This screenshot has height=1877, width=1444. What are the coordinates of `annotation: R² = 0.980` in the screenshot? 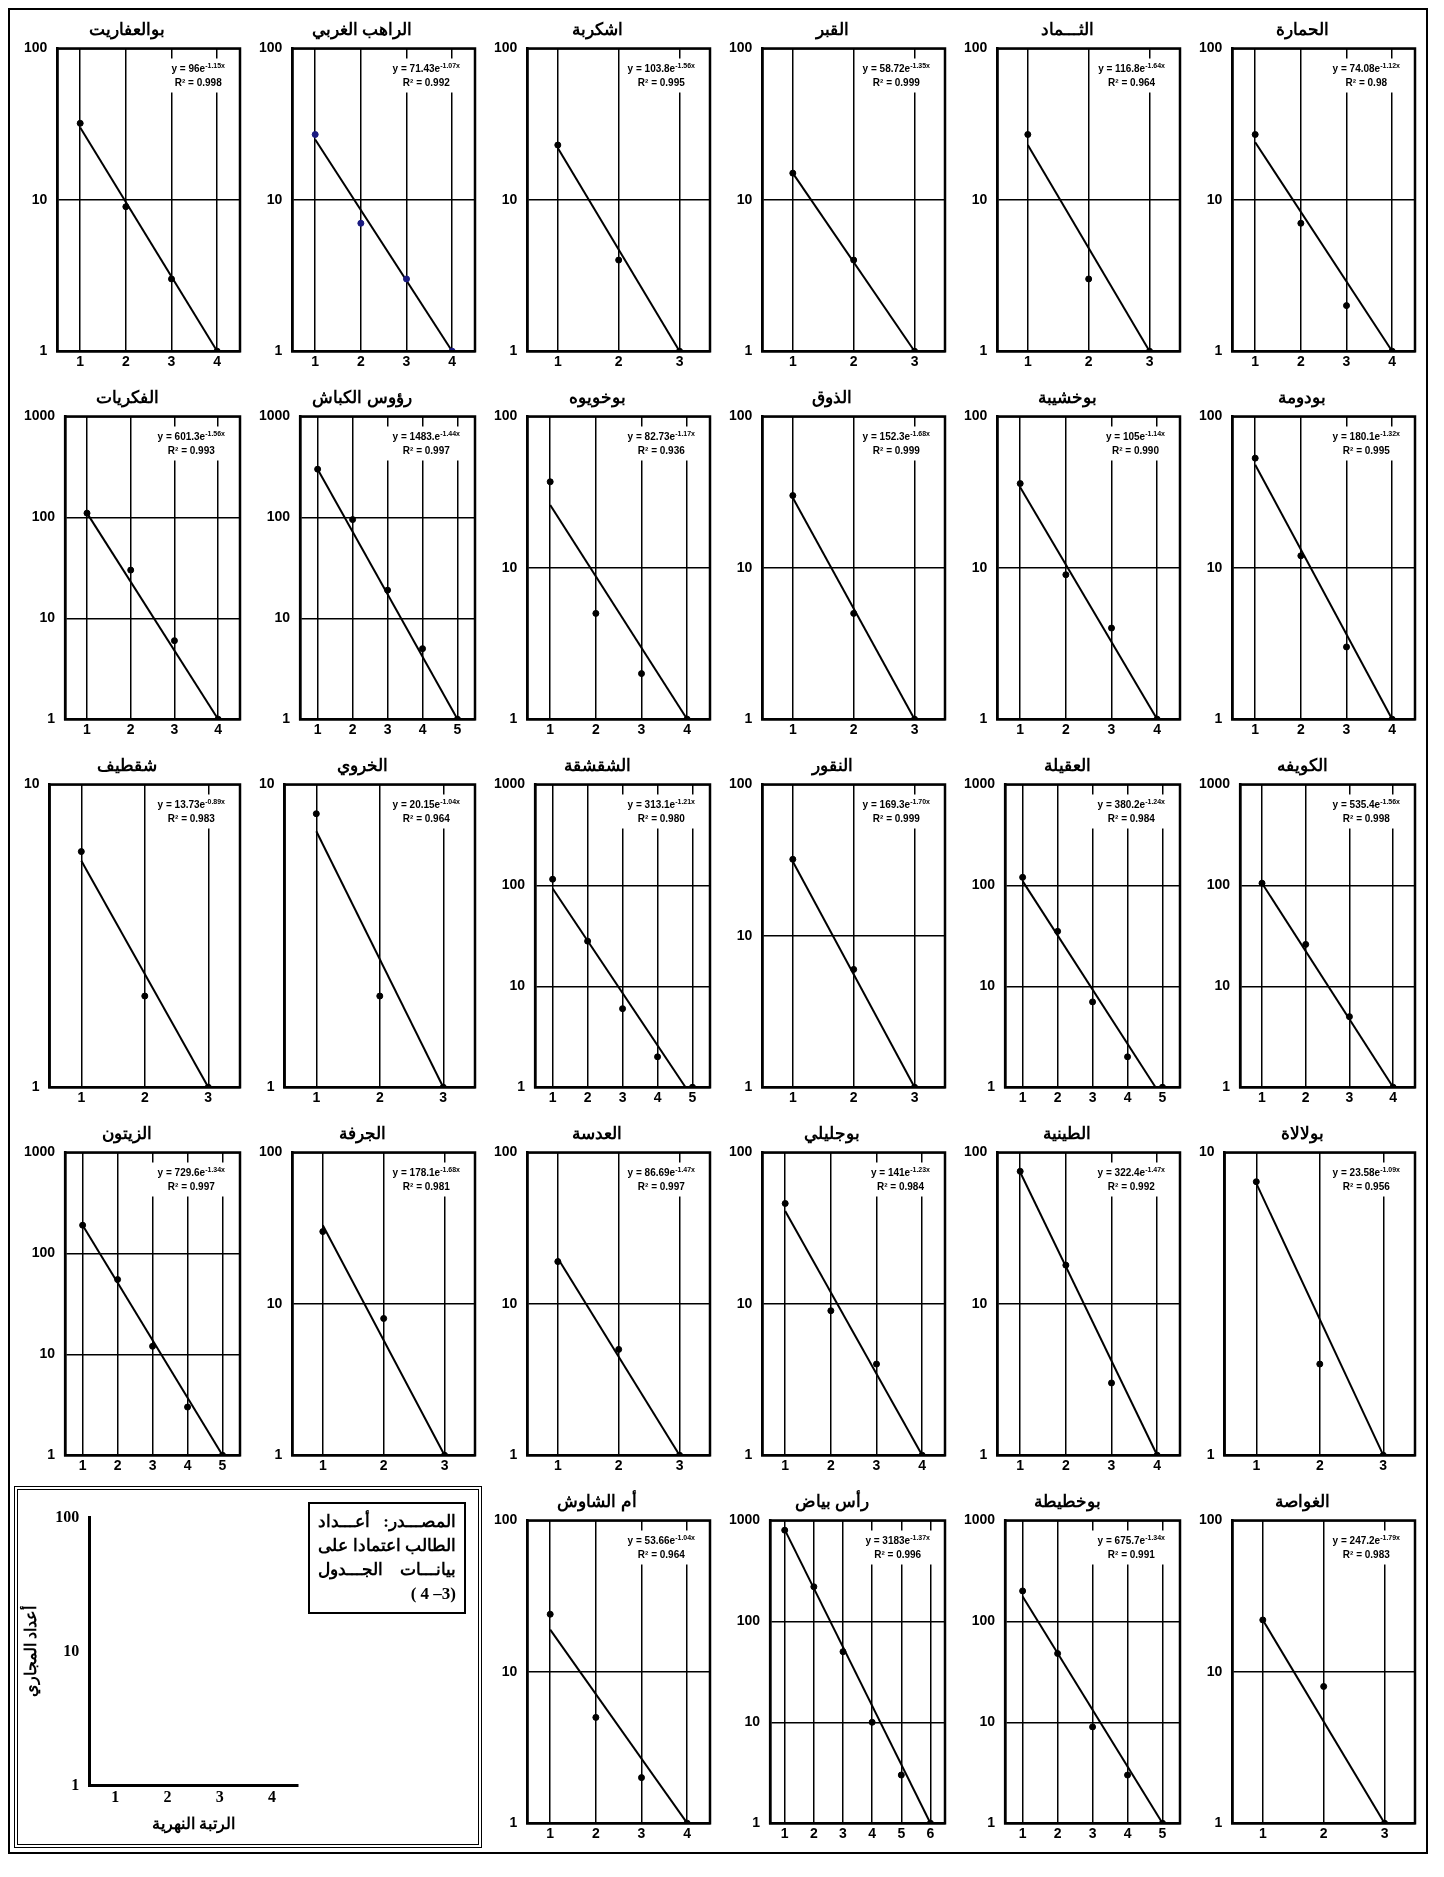 It's located at (661, 819).